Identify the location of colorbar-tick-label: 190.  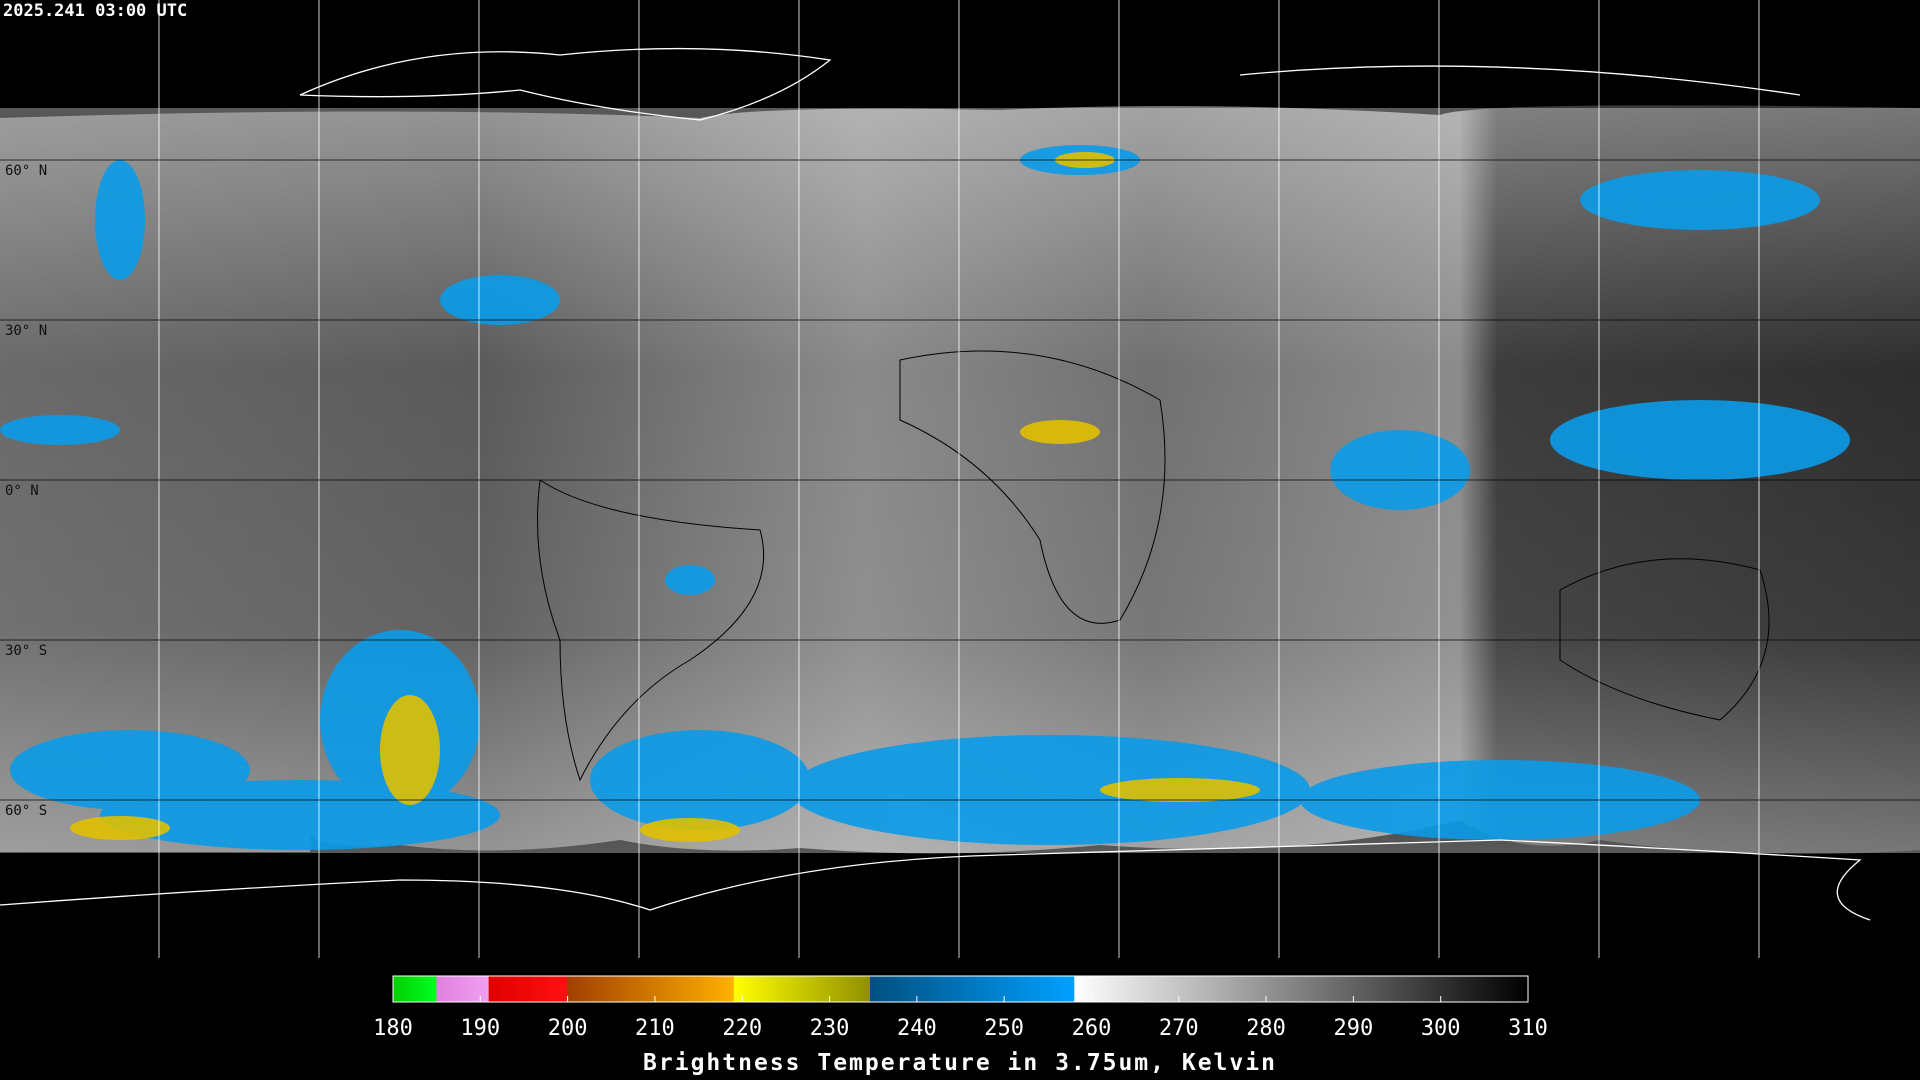
(480, 1028).